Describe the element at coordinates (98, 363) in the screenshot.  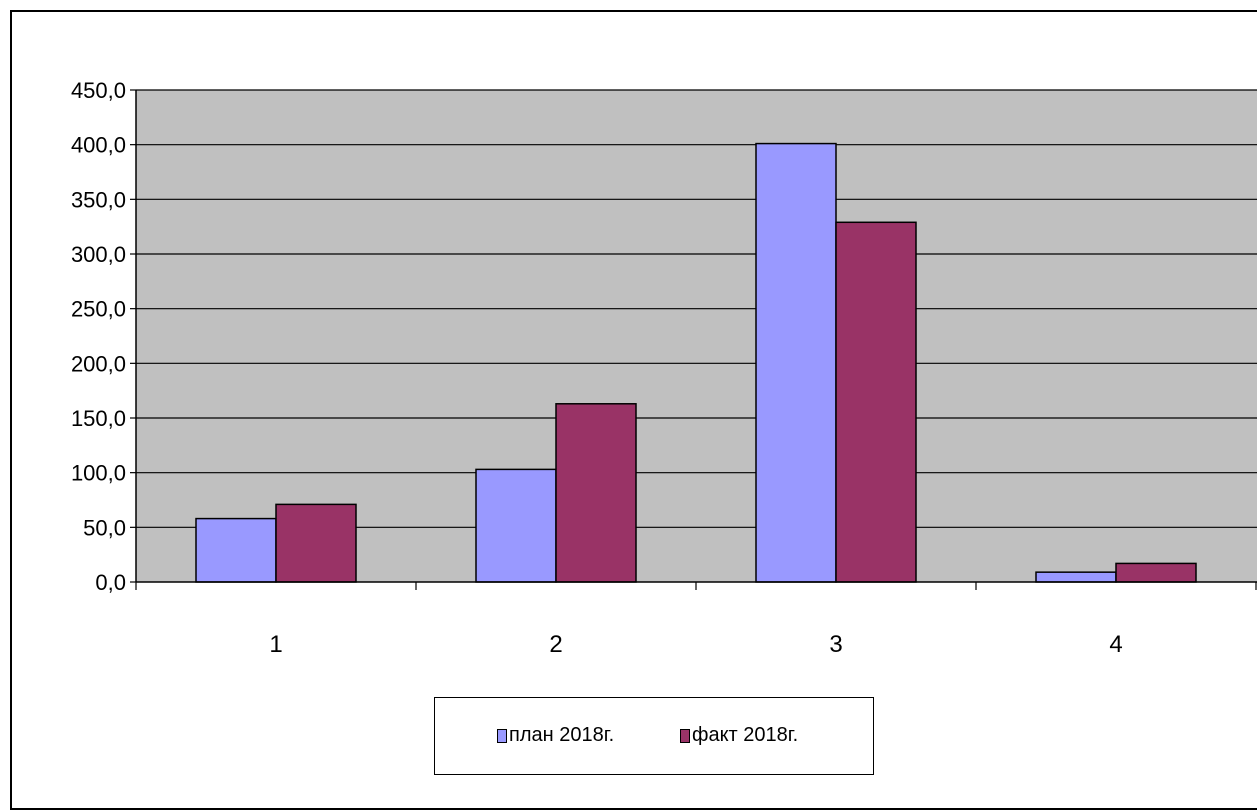
I see `y-tick-label: 200,0` at that location.